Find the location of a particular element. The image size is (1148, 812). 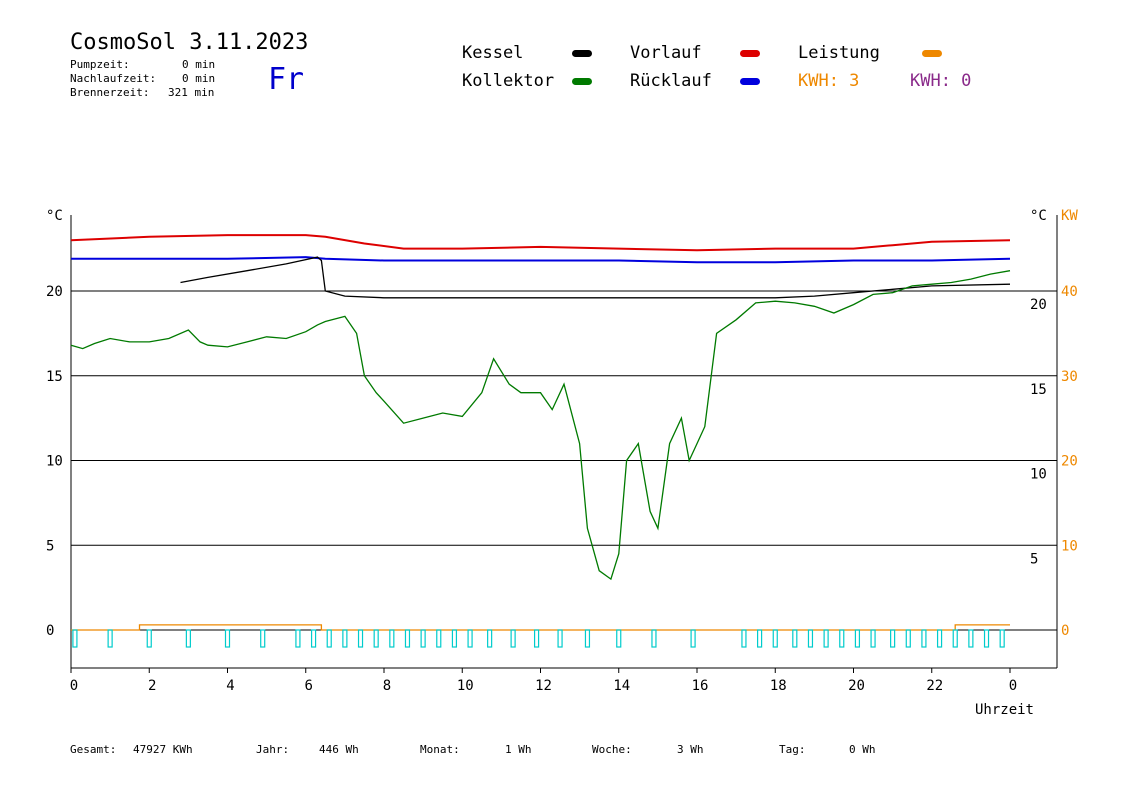

page-title: CosmoSol 3.11.2023 is located at coordinates (189, 42).